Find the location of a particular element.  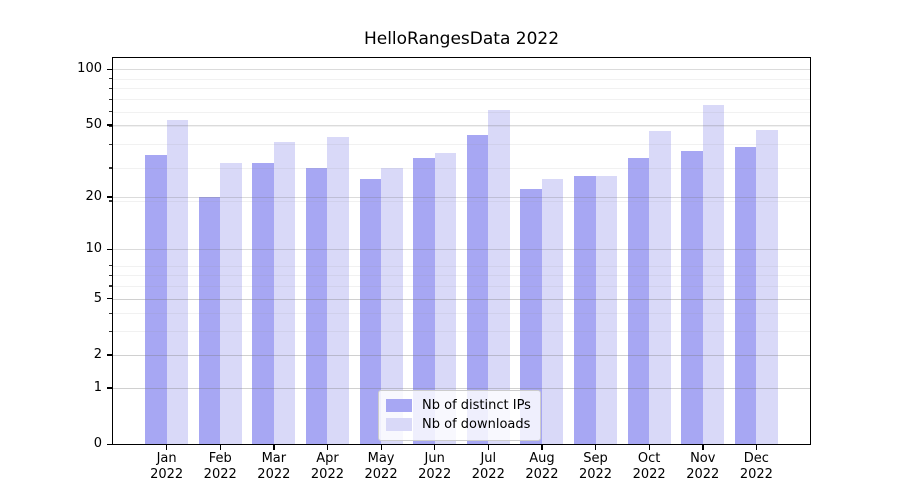

legend: Nb of distinct IPs Nb of downloads is located at coordinates (459, 415).